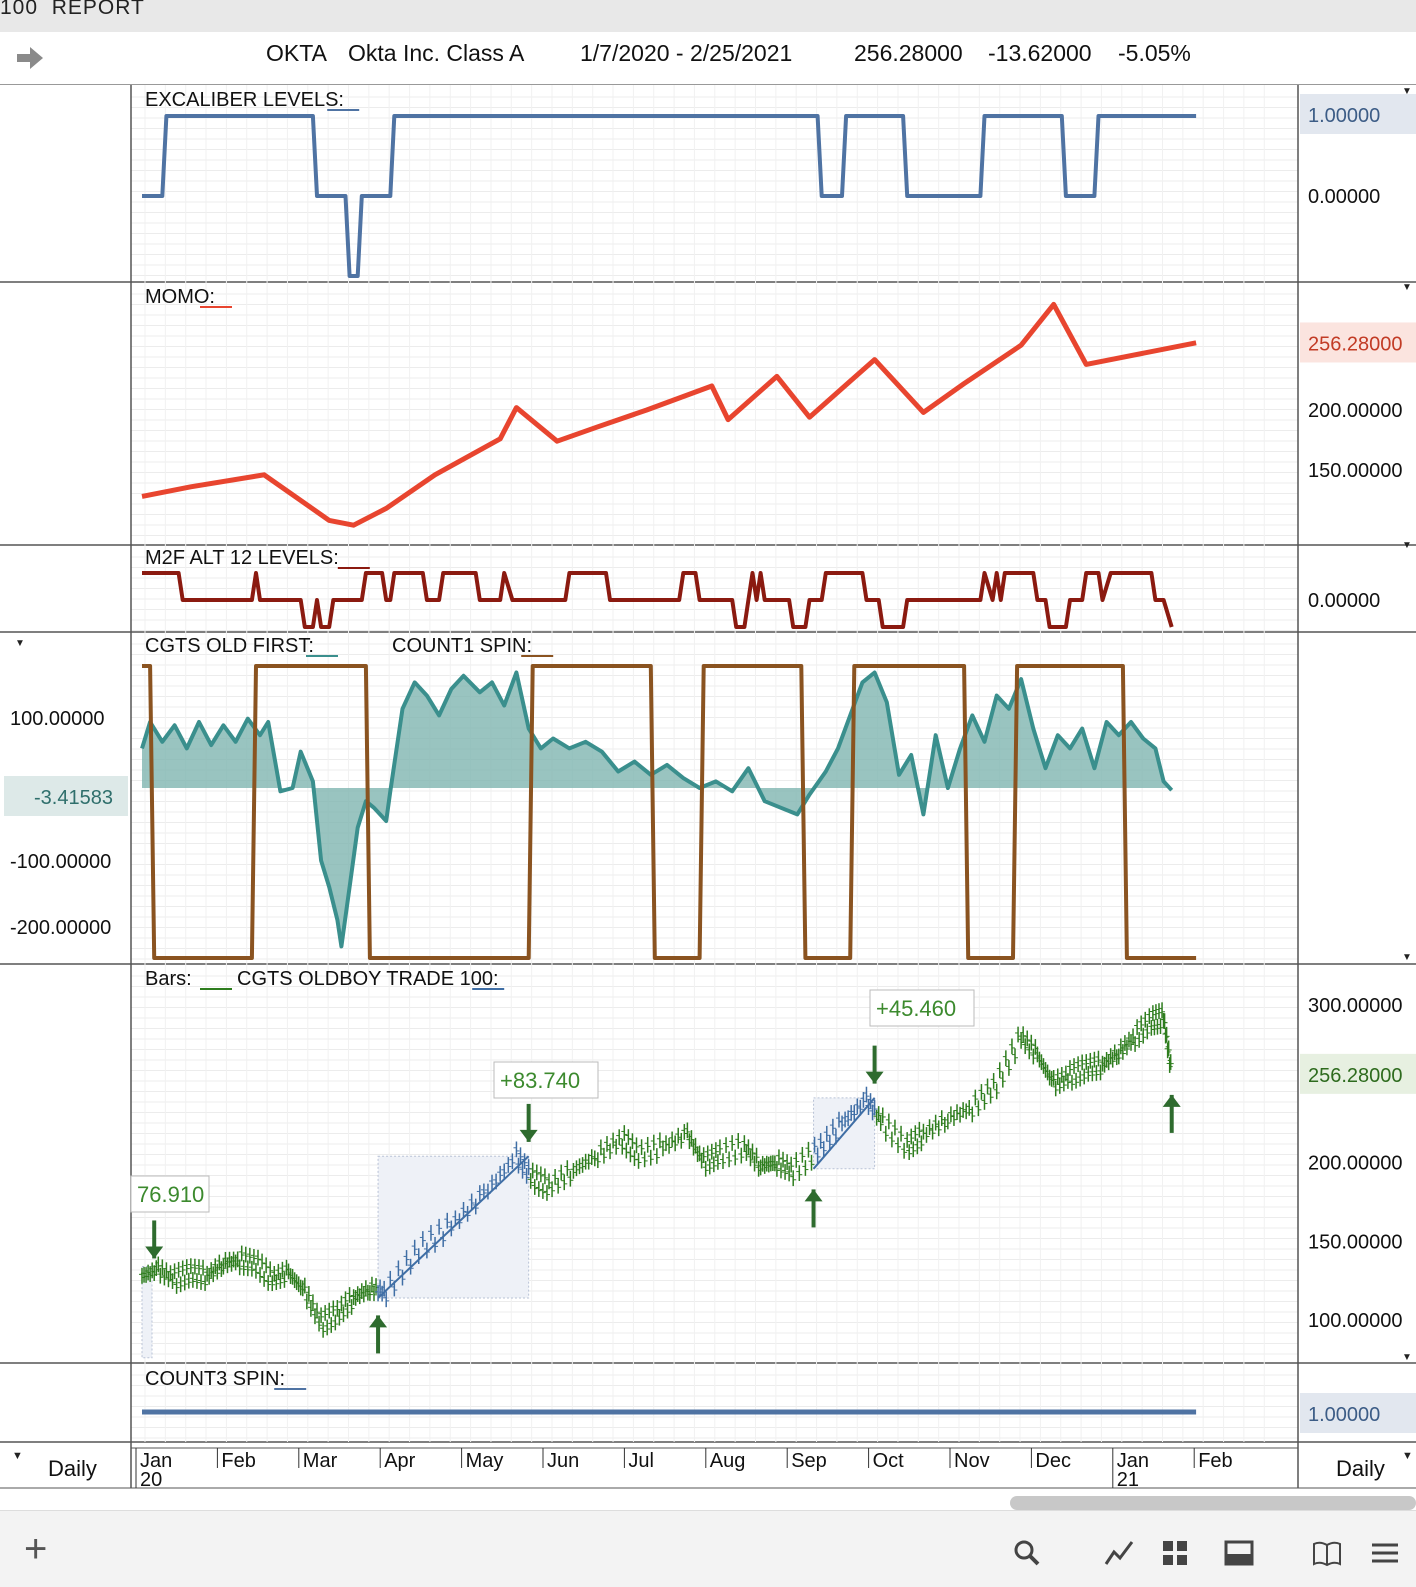 This screenshot has height=1587, width=1416. Describe the element at coordinates (657, 809) in the screenshot. I see `cgts-line` at that location.